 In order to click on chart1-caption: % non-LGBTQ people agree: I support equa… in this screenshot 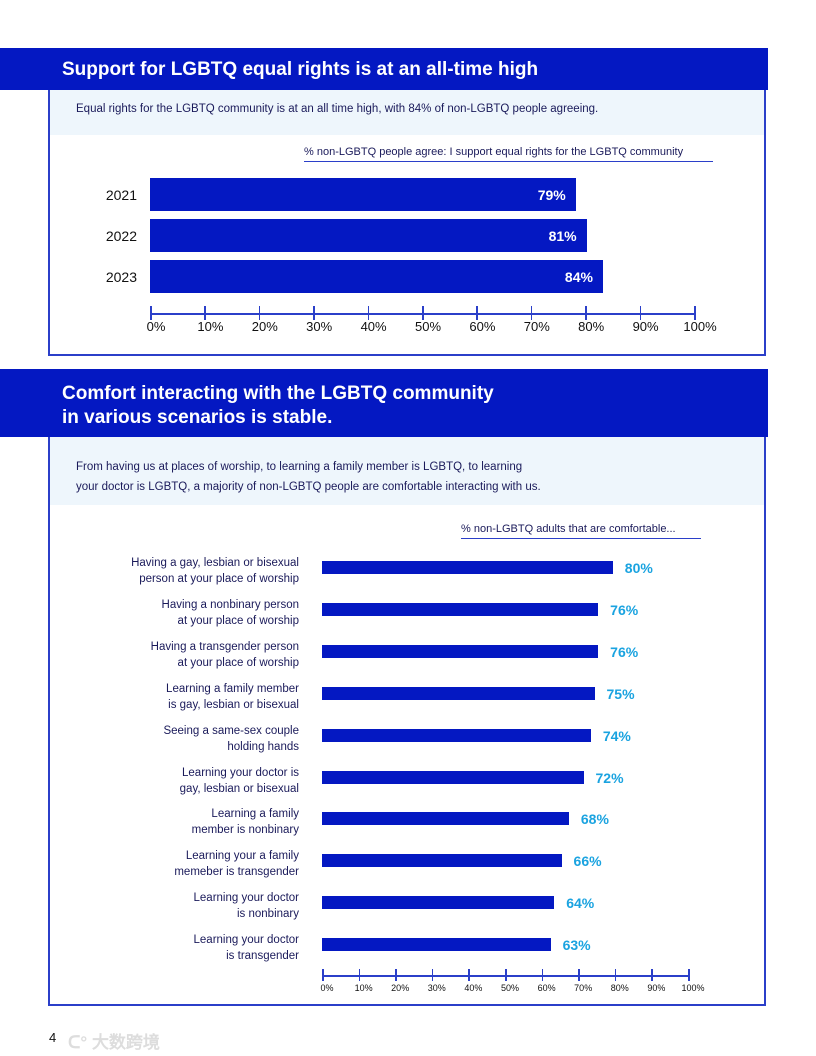, I will do `click(508, 154)`.